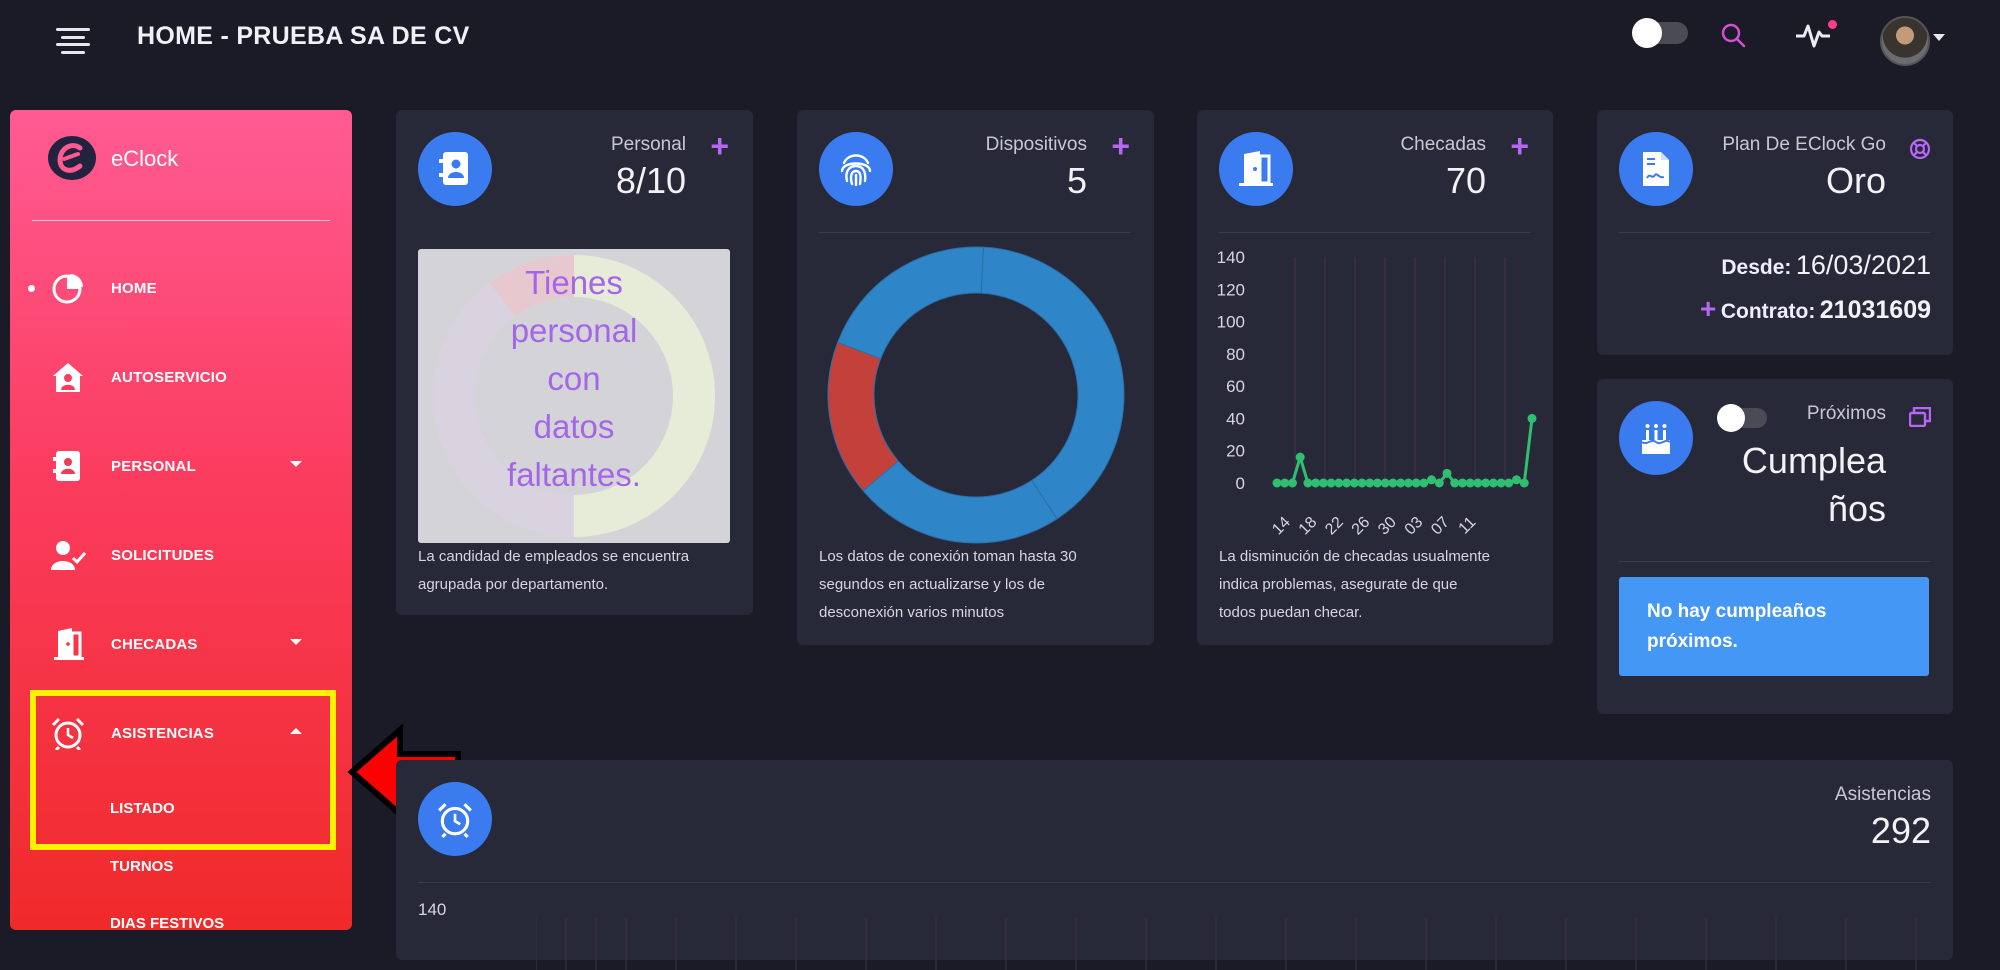 The image size is (2000, 970). Describe the element at coordinates (1000, 40) in the screenshot. I see `top-bar: HOME - PRUEBA SA DE CV` at that location.